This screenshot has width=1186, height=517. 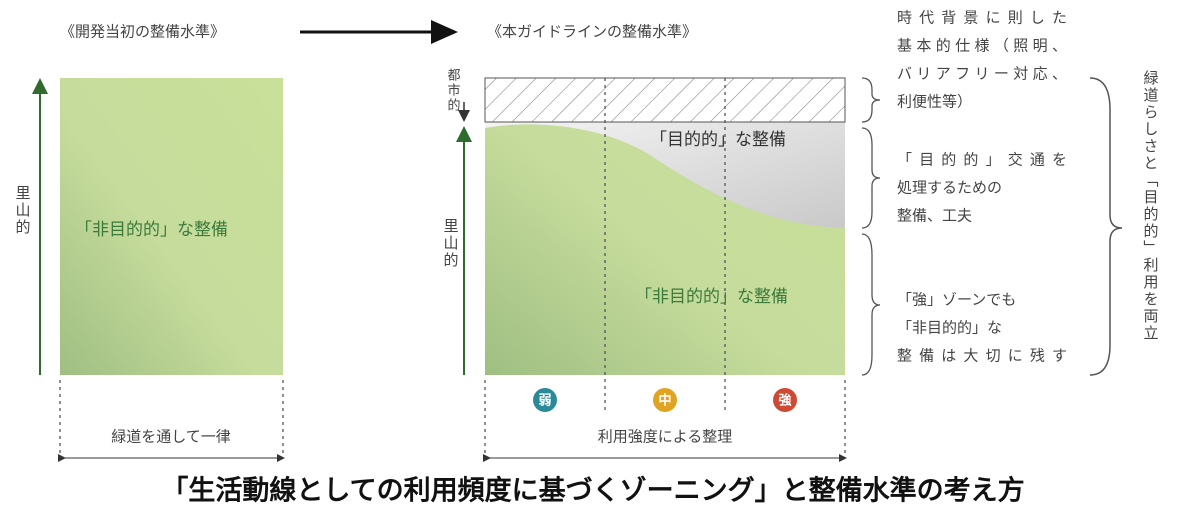 I want to click on left-bottom: 緑道を通して一律, so click(x=171, y=437).